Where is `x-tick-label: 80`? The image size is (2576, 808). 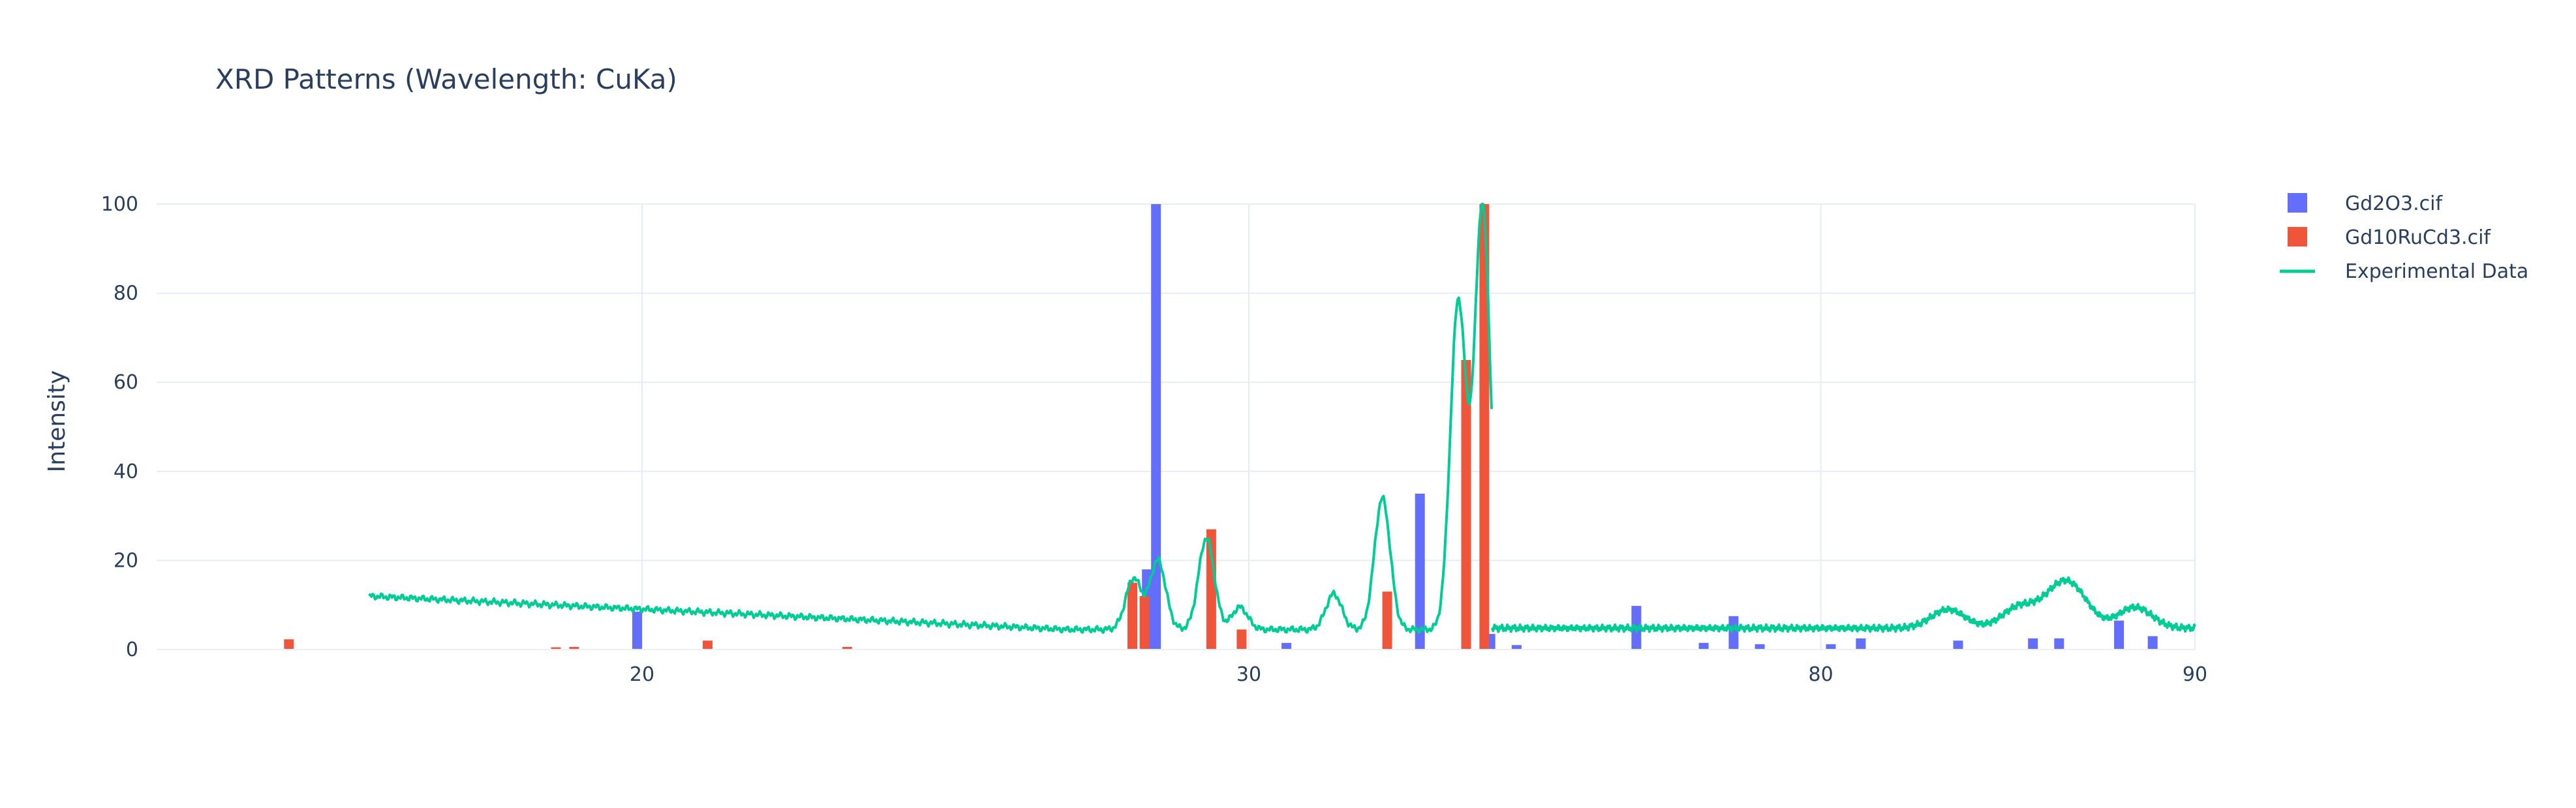 x-tick-label: 80 is located at coordinates (1821, 674).